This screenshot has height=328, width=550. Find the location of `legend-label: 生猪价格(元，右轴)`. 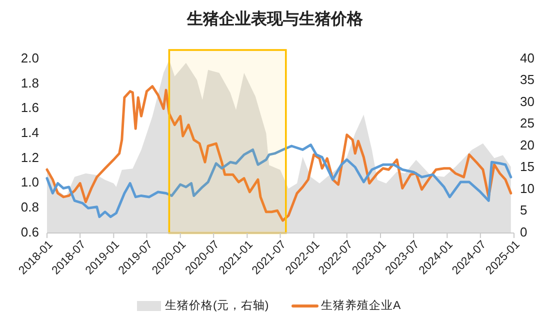

legend-label: 生猪价格(元，右轴) is located at coordinates (217, 305).